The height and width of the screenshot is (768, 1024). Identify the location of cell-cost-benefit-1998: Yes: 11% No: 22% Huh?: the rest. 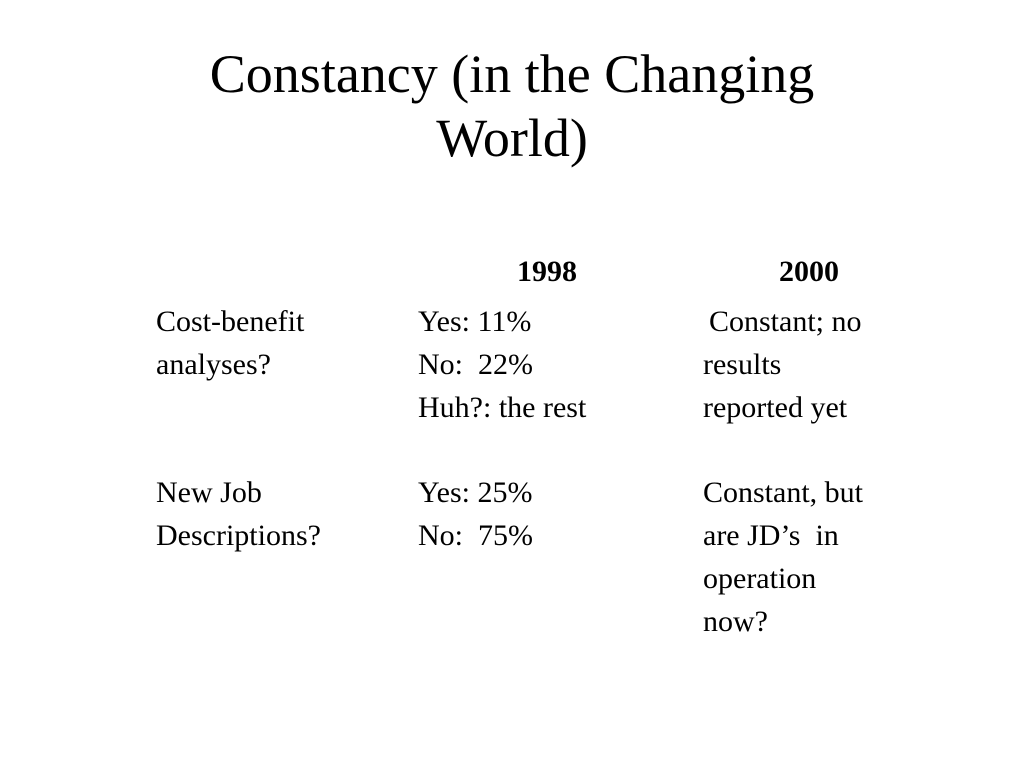
(502, 364).